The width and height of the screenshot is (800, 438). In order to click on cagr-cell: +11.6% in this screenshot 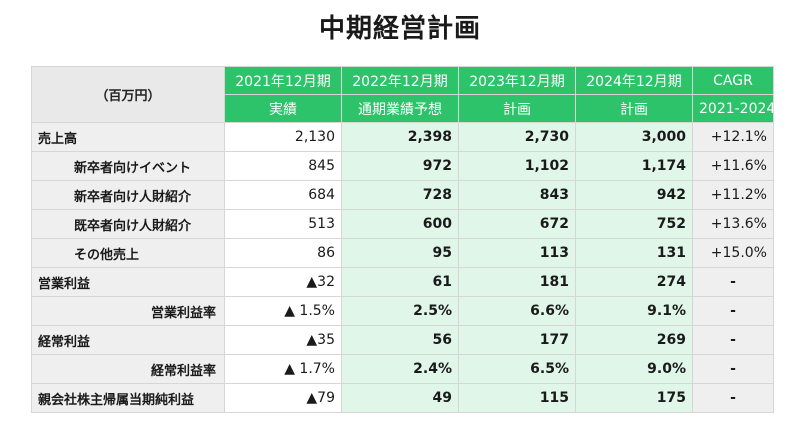, I will do `click(733, 166)`.